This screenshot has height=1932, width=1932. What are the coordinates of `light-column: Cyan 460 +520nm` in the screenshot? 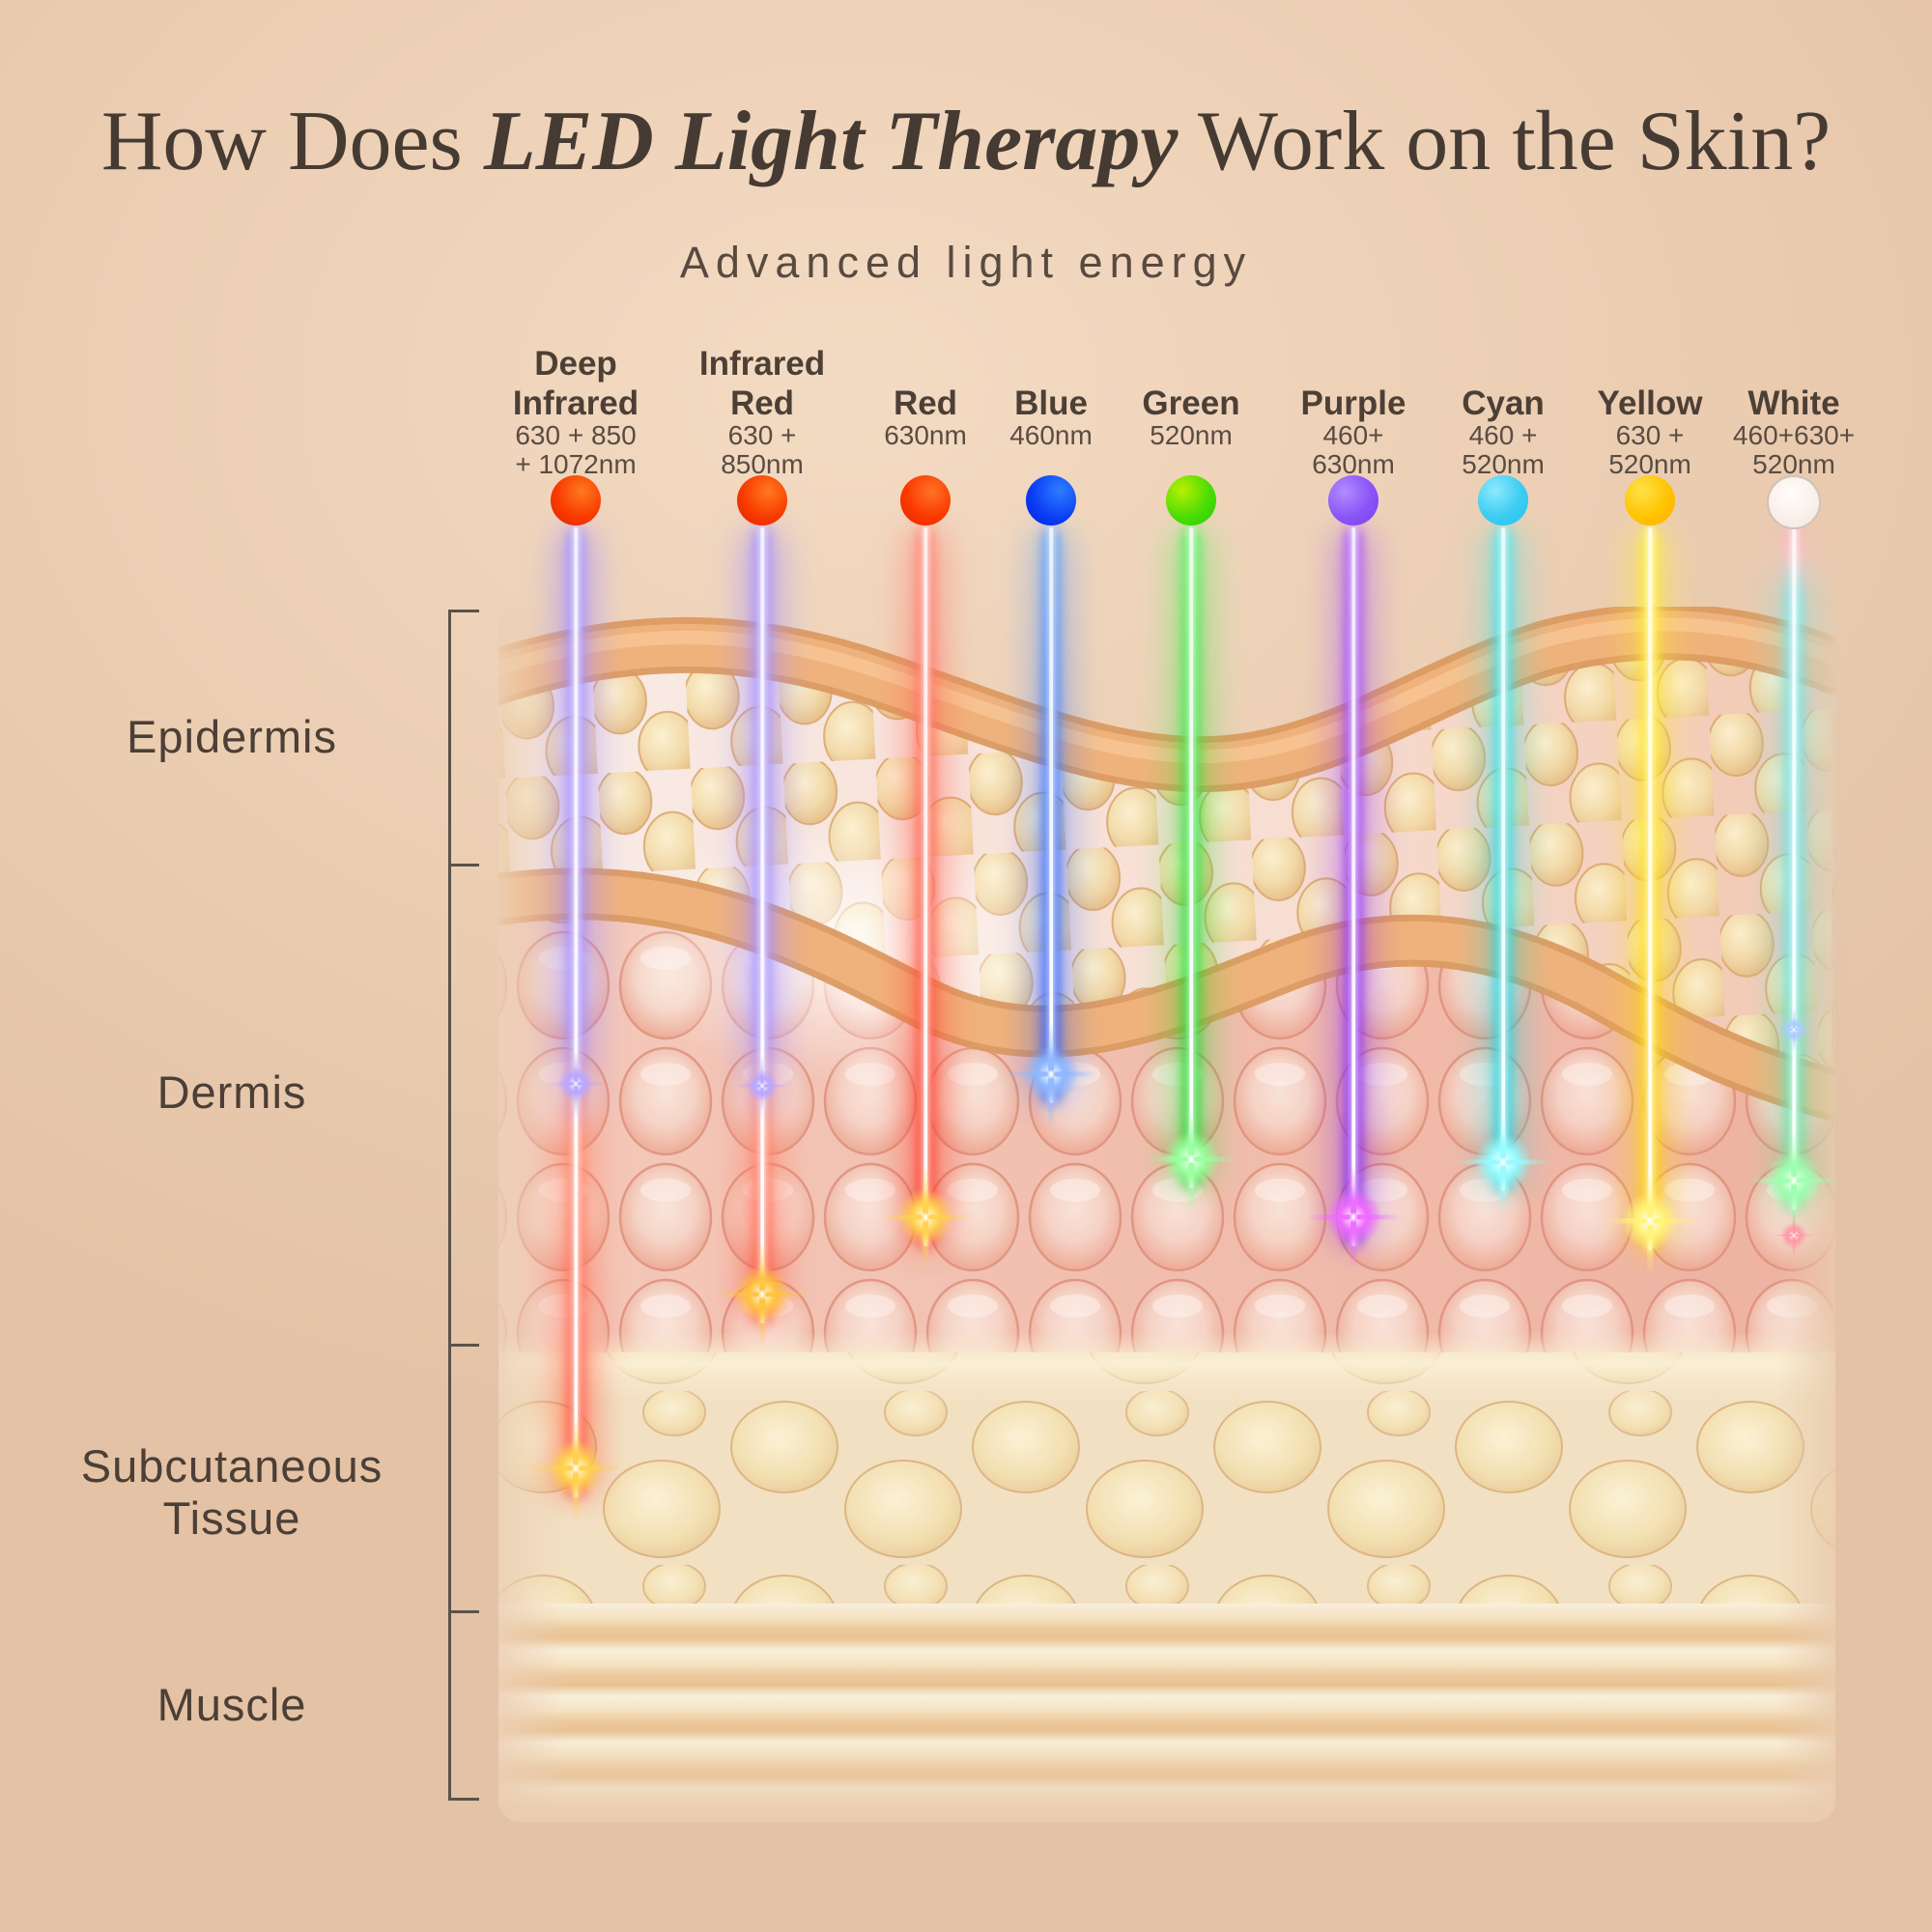 It's located at (1503, 431).